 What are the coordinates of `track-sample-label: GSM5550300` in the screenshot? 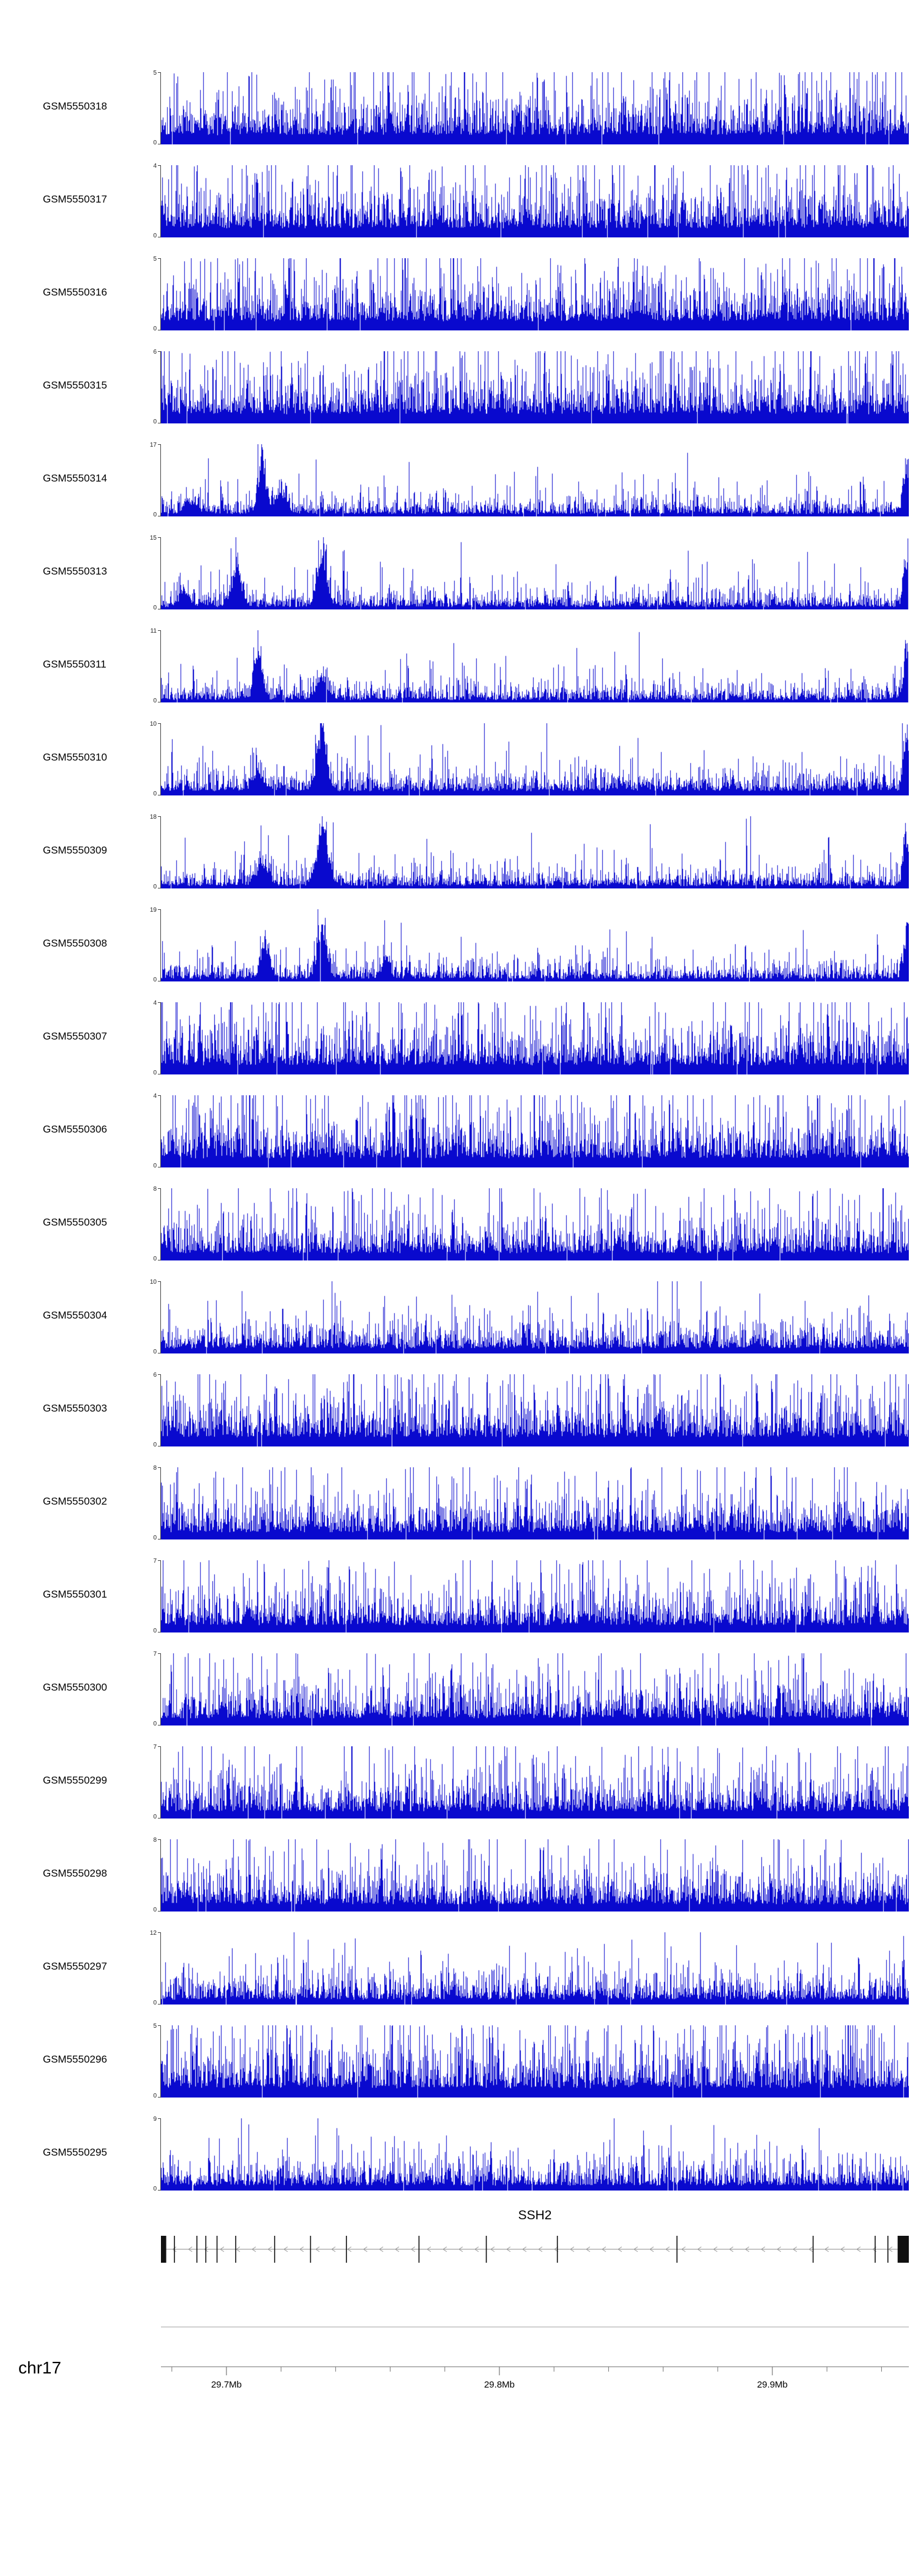 It's located at (75, 1687).